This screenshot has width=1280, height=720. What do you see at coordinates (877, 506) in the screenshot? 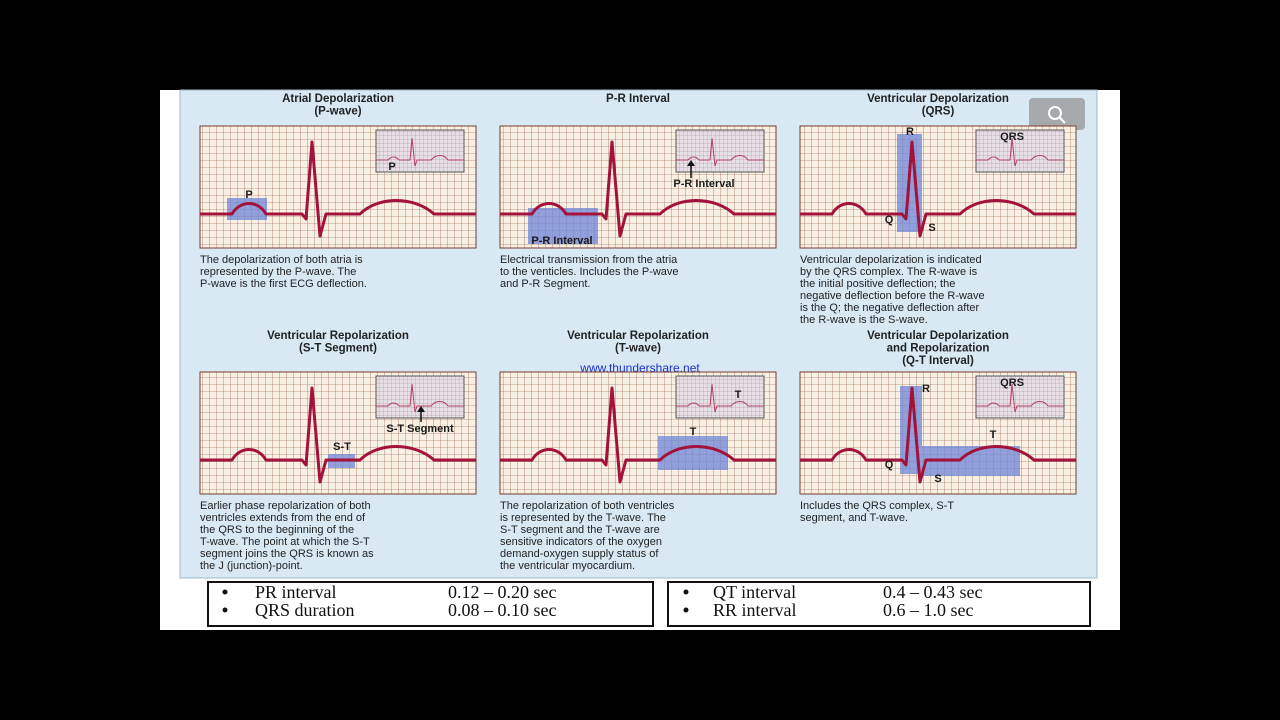
I see `description: Includes the QRS complex, S-T` at bounding box center [877, 506].